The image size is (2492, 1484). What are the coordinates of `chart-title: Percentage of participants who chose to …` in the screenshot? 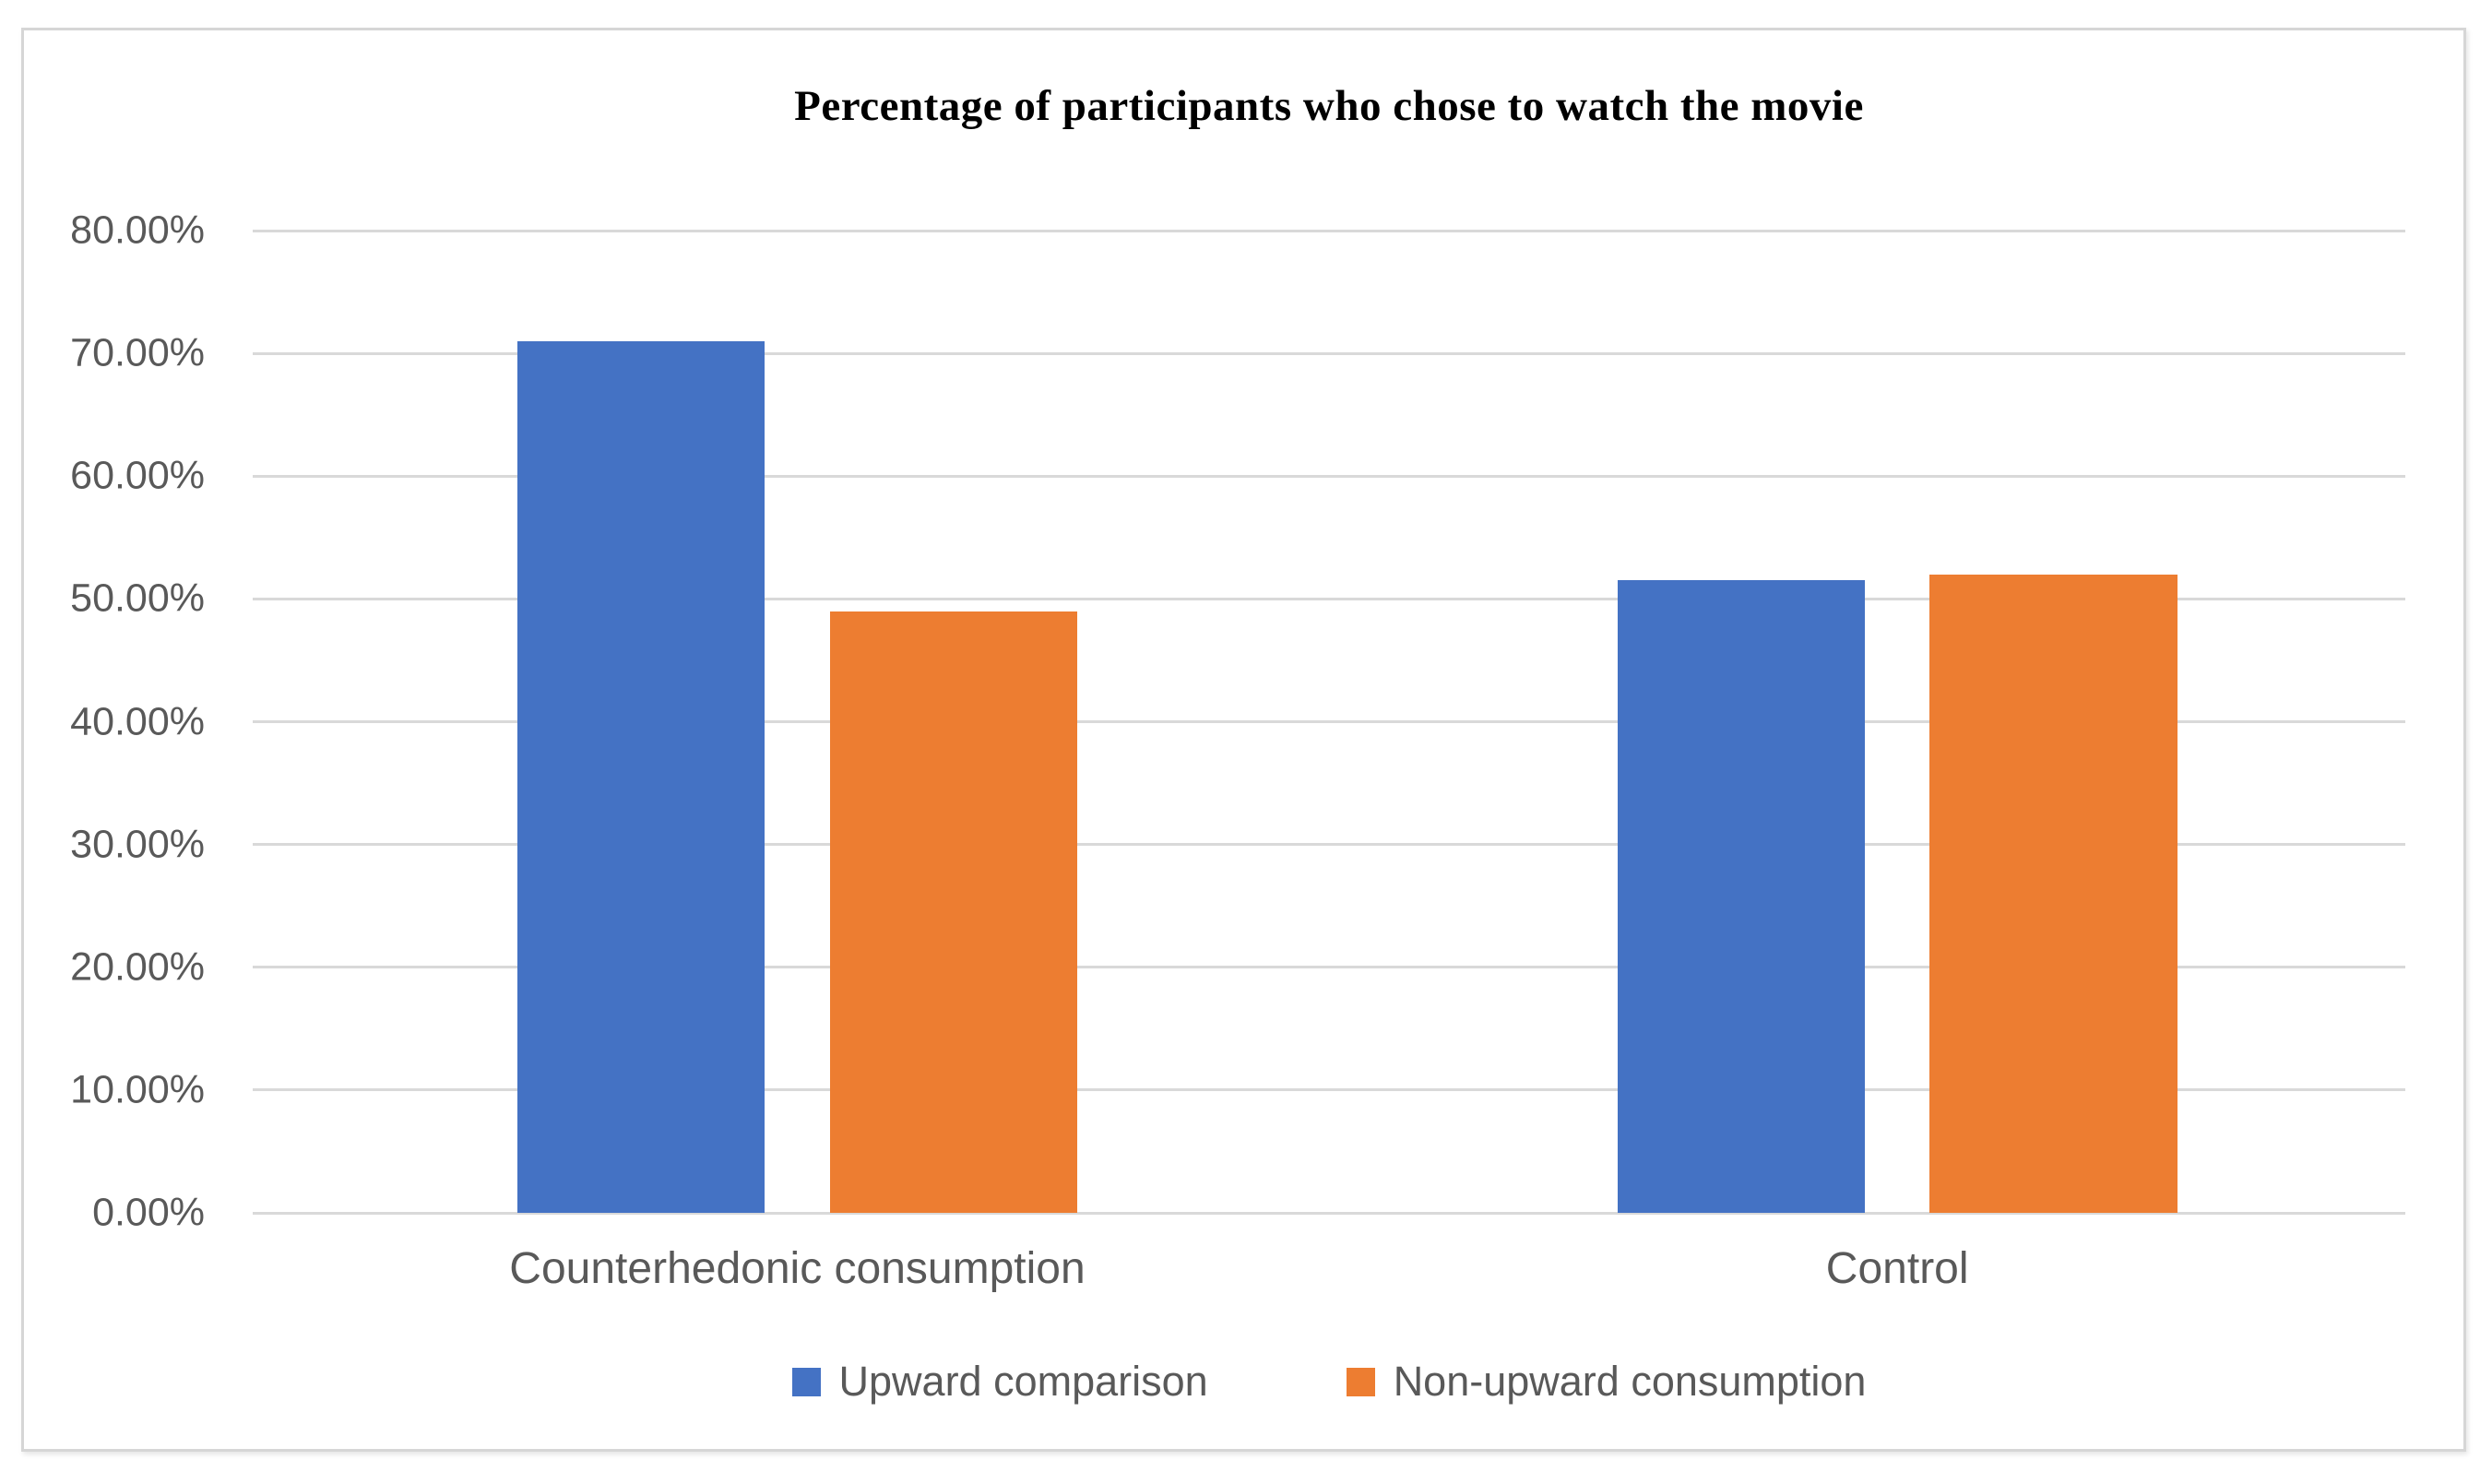 It's located at (1329, 106).